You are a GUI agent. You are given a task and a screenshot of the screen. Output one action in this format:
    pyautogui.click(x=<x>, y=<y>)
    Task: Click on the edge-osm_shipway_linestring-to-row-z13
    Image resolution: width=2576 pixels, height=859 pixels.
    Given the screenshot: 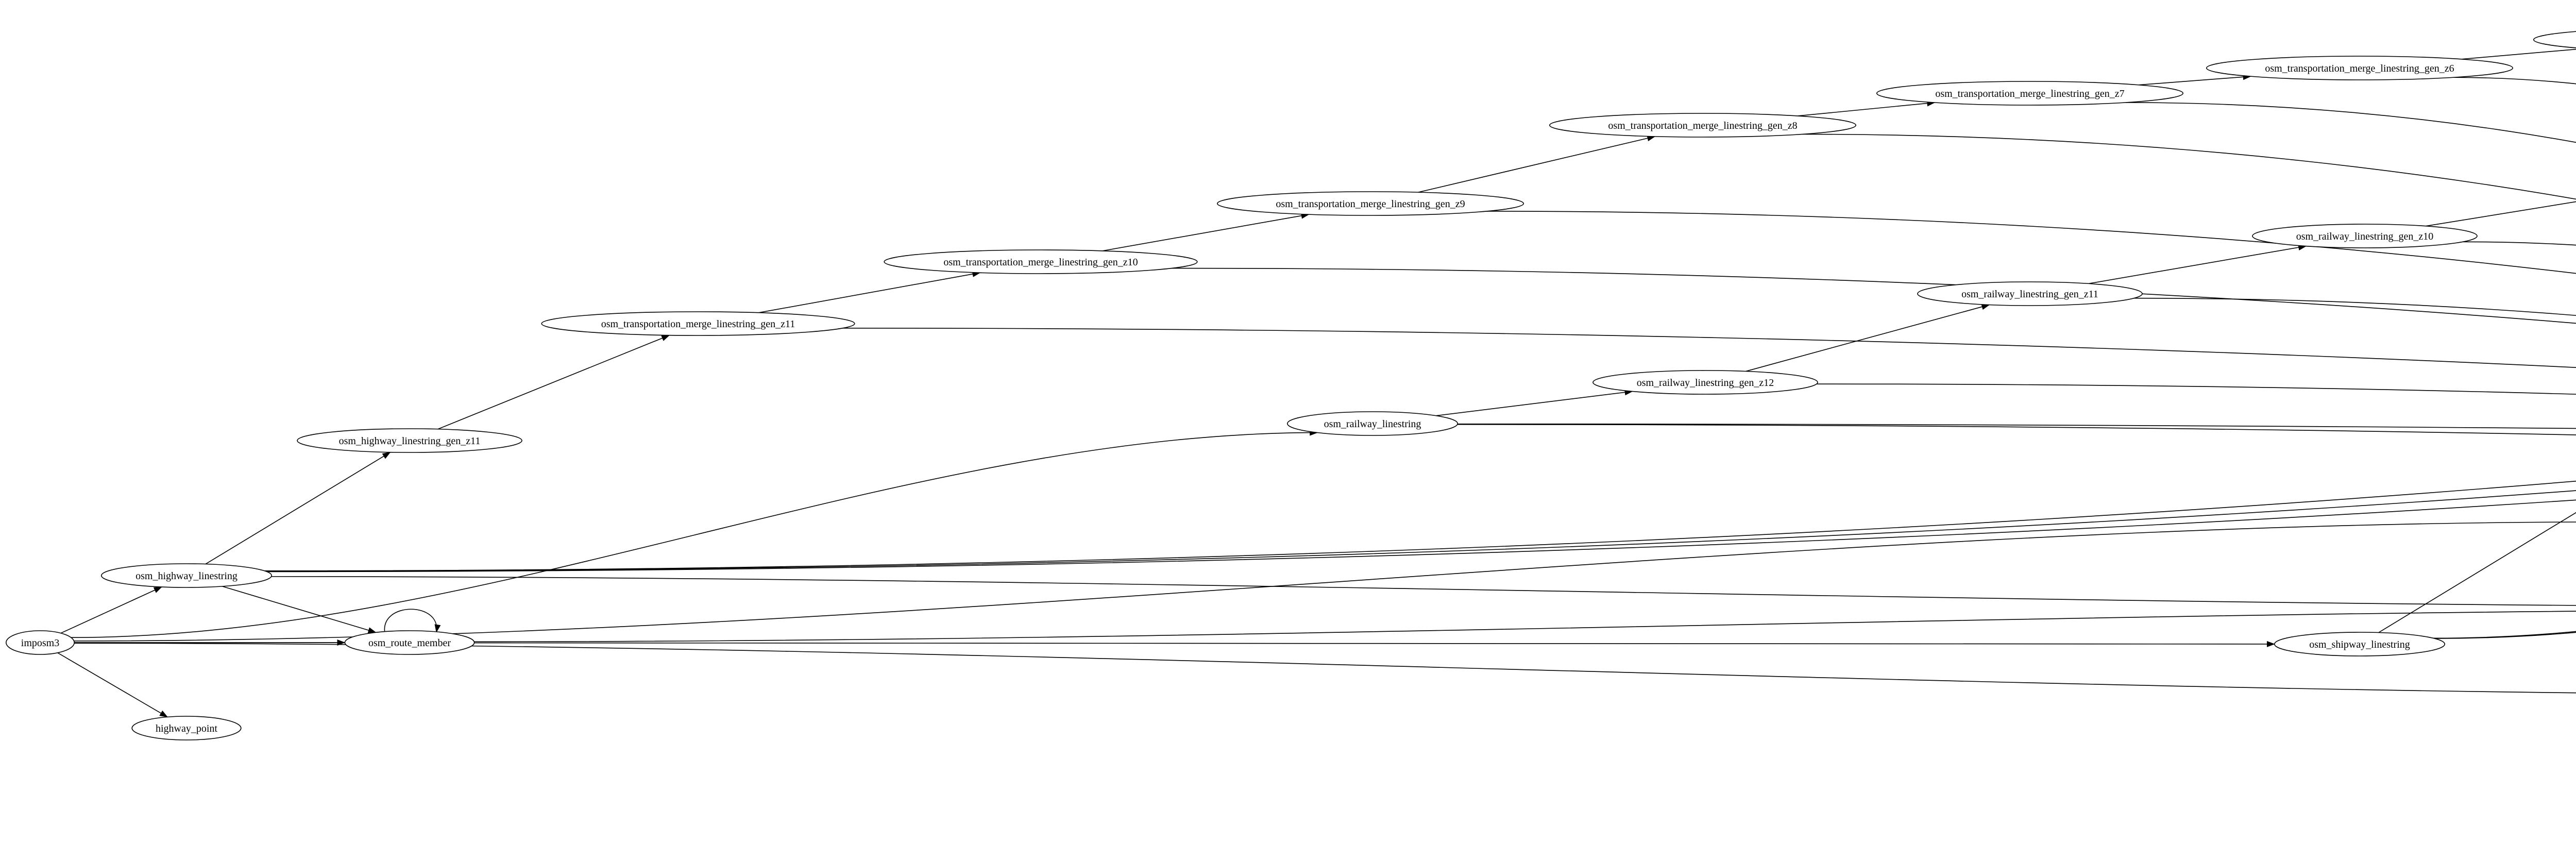 What is the action you would take?
    pyautogui.click(x=2504, y=635)
    